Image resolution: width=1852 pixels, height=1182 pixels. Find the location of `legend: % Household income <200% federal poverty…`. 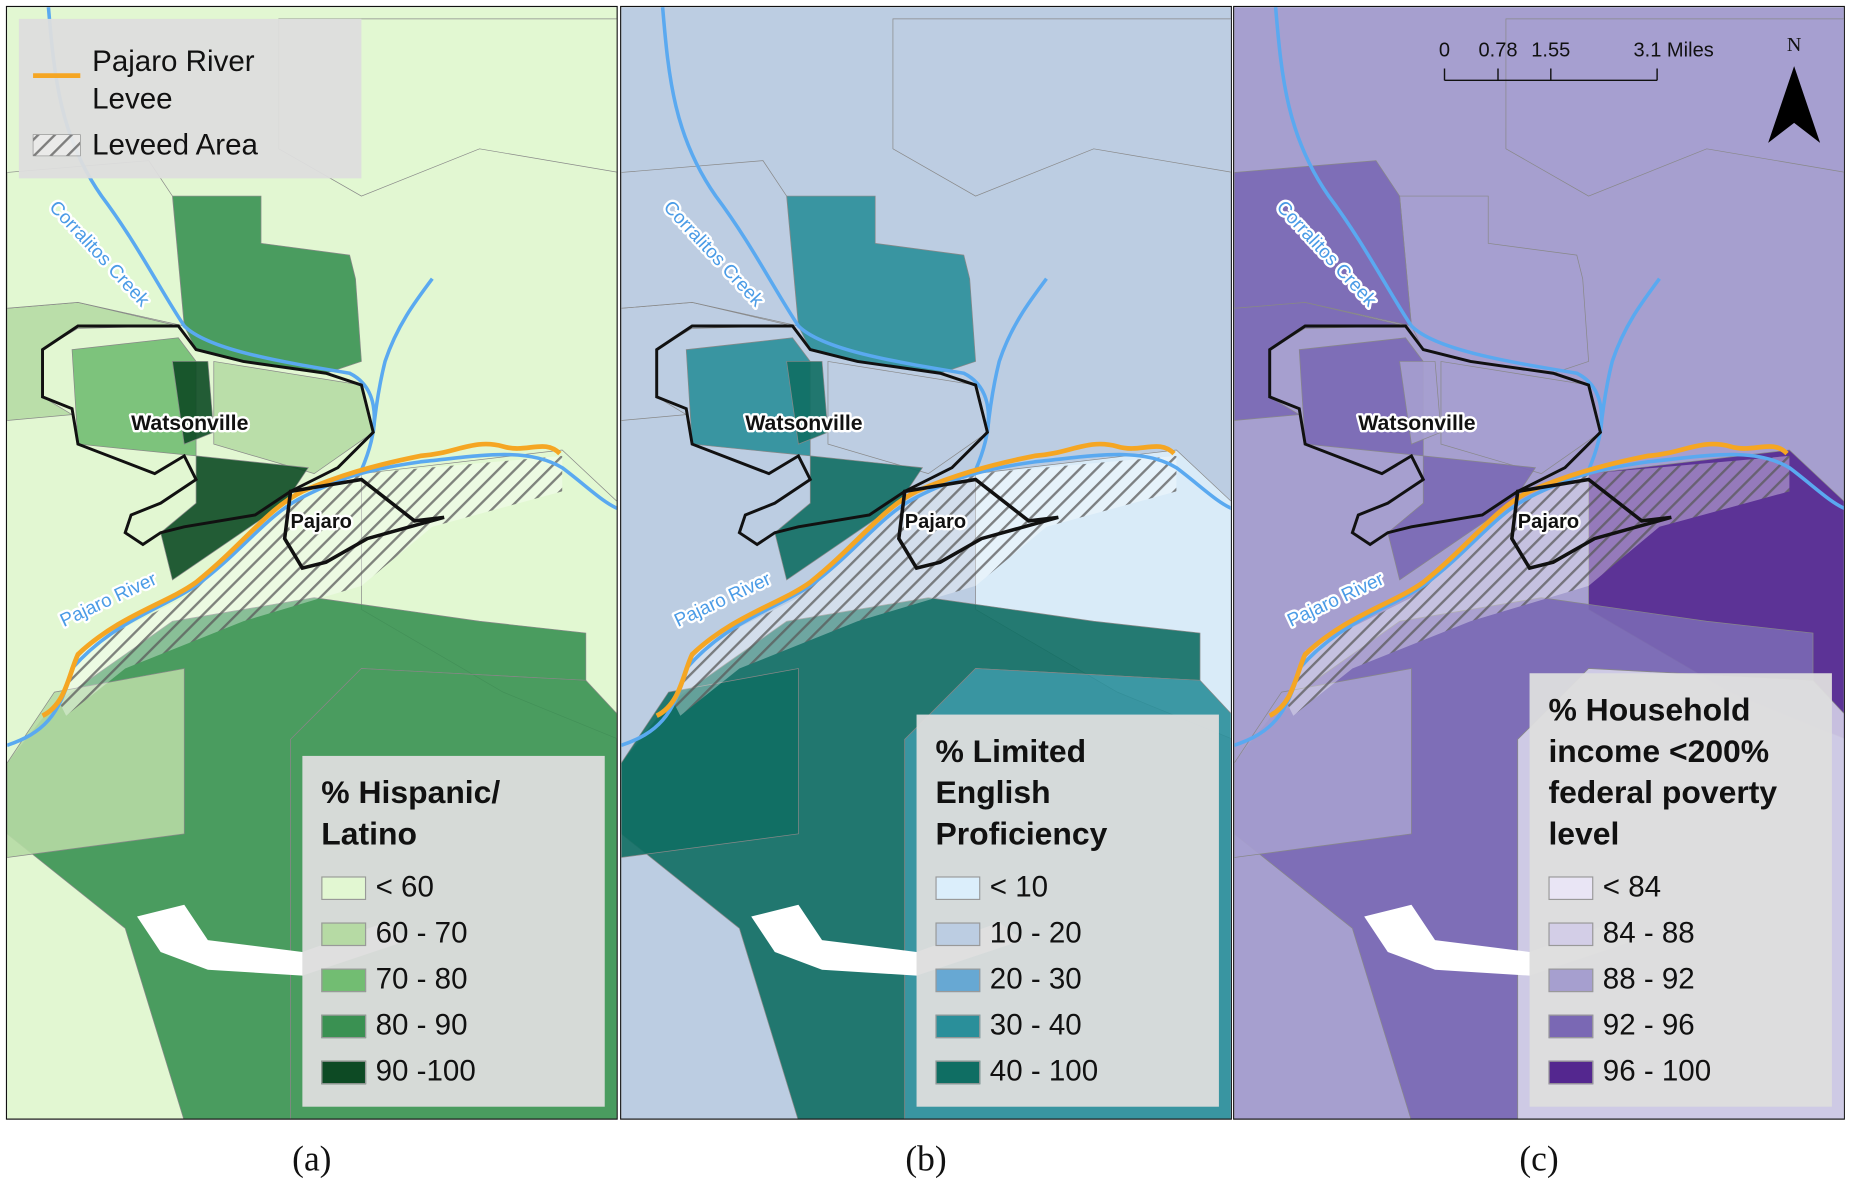

legend: % Household income <200% federal poverty… is located at coordinates (1680, 890).